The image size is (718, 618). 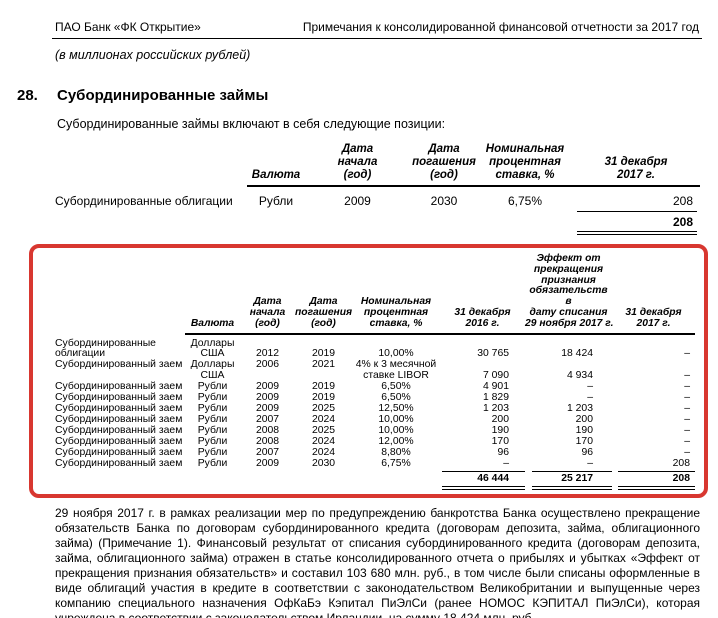 What do you see at coordinates (396, 370) in the screenshot?
I see `cell-rate: 4% к 3 месячной ставке LIBOR` at bounding box center [396, 370].